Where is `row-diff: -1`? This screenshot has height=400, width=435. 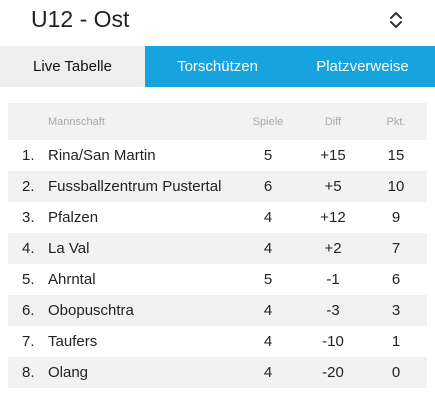 row-diff: -1 is located at coordinates (333, 279).